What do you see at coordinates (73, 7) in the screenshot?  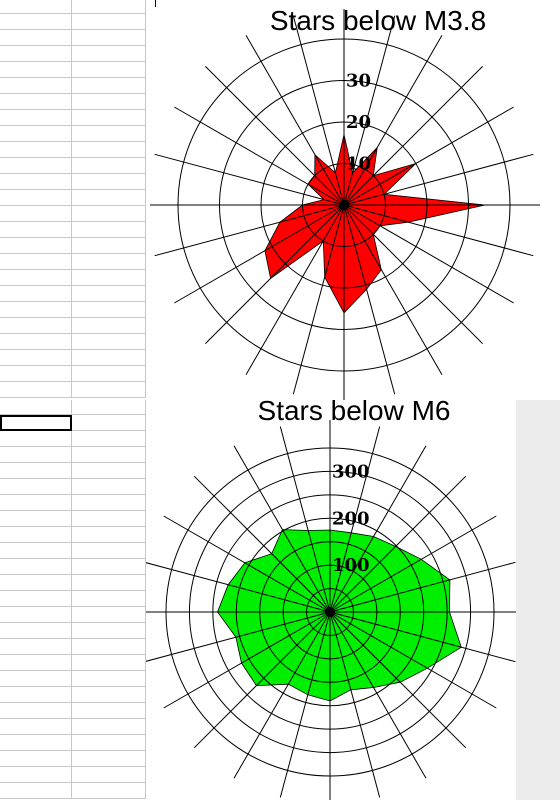 I see `table-header-row` at bounding box center [73, 7].